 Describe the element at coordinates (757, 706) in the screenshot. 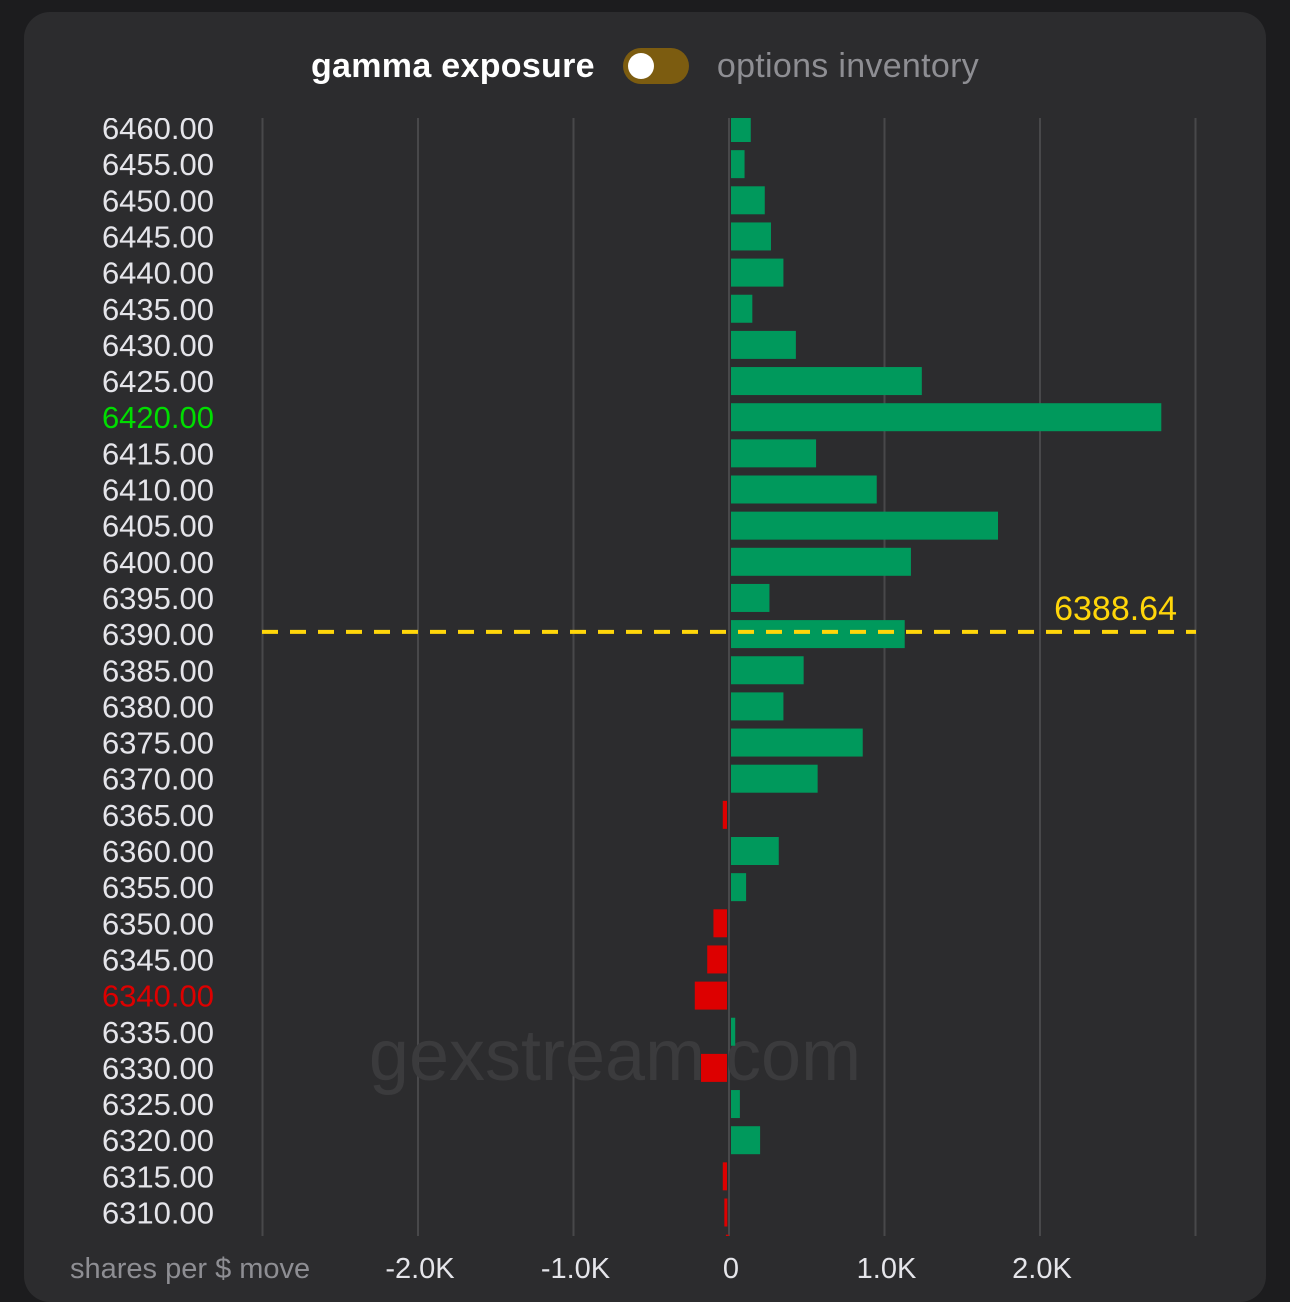

I see `bar-6380.00` at that location.